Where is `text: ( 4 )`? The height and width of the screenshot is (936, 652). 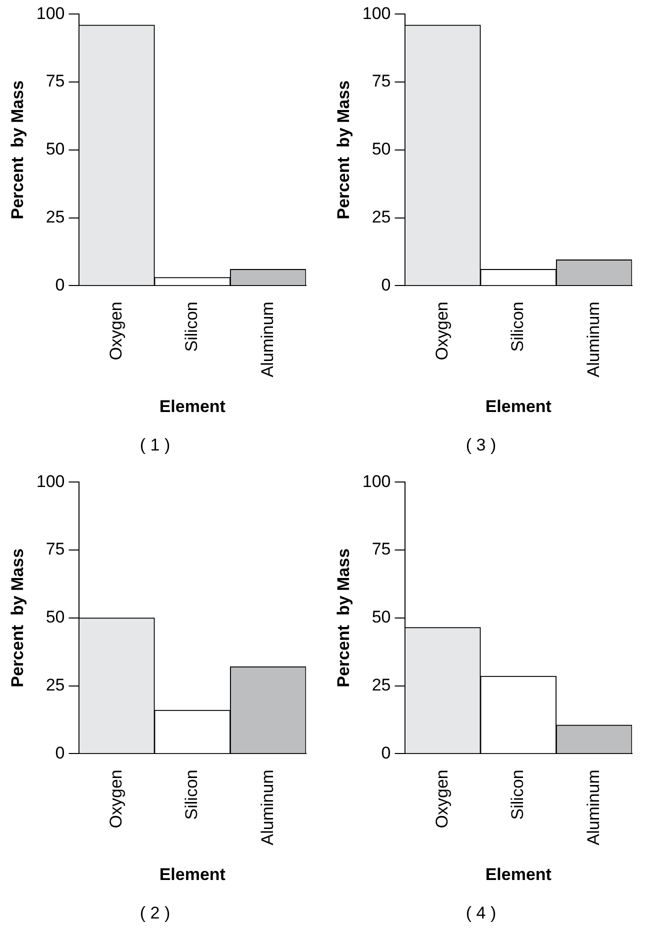 text: ( 4 ) is located at coordinates (481, 912).